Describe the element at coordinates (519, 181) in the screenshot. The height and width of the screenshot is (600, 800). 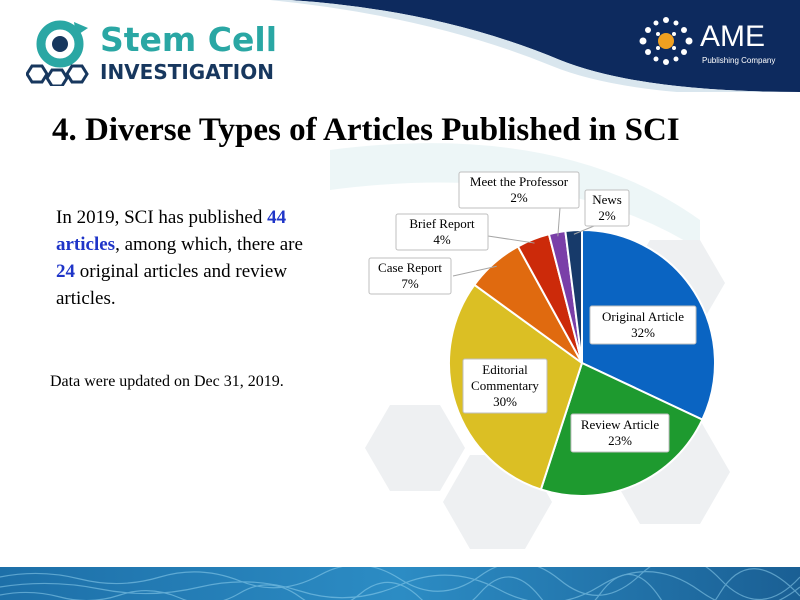
I see `slice-name: Meet the Professor` at that location.